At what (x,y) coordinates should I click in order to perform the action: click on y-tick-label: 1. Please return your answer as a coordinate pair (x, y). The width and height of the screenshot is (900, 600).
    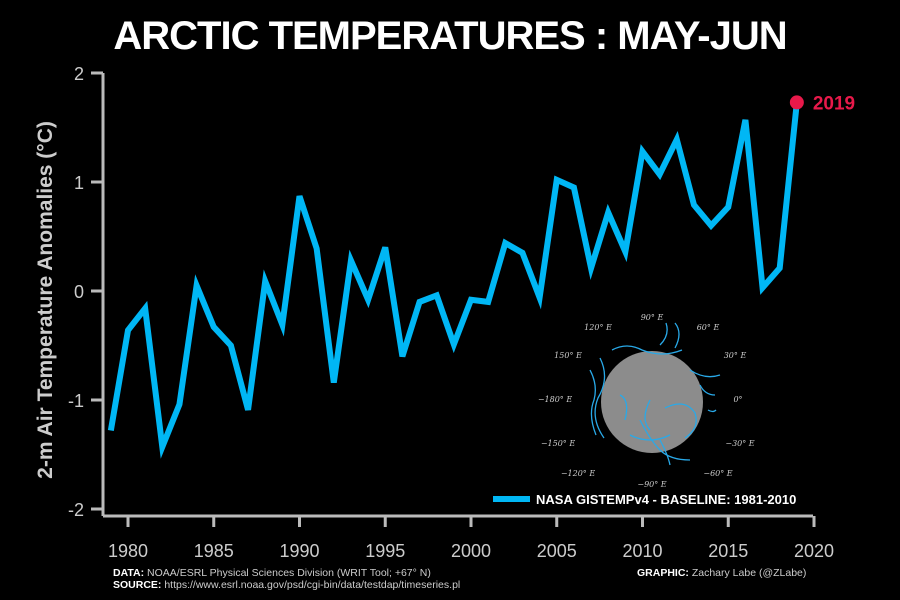
    Looking at the image, I should click on (79, 183).